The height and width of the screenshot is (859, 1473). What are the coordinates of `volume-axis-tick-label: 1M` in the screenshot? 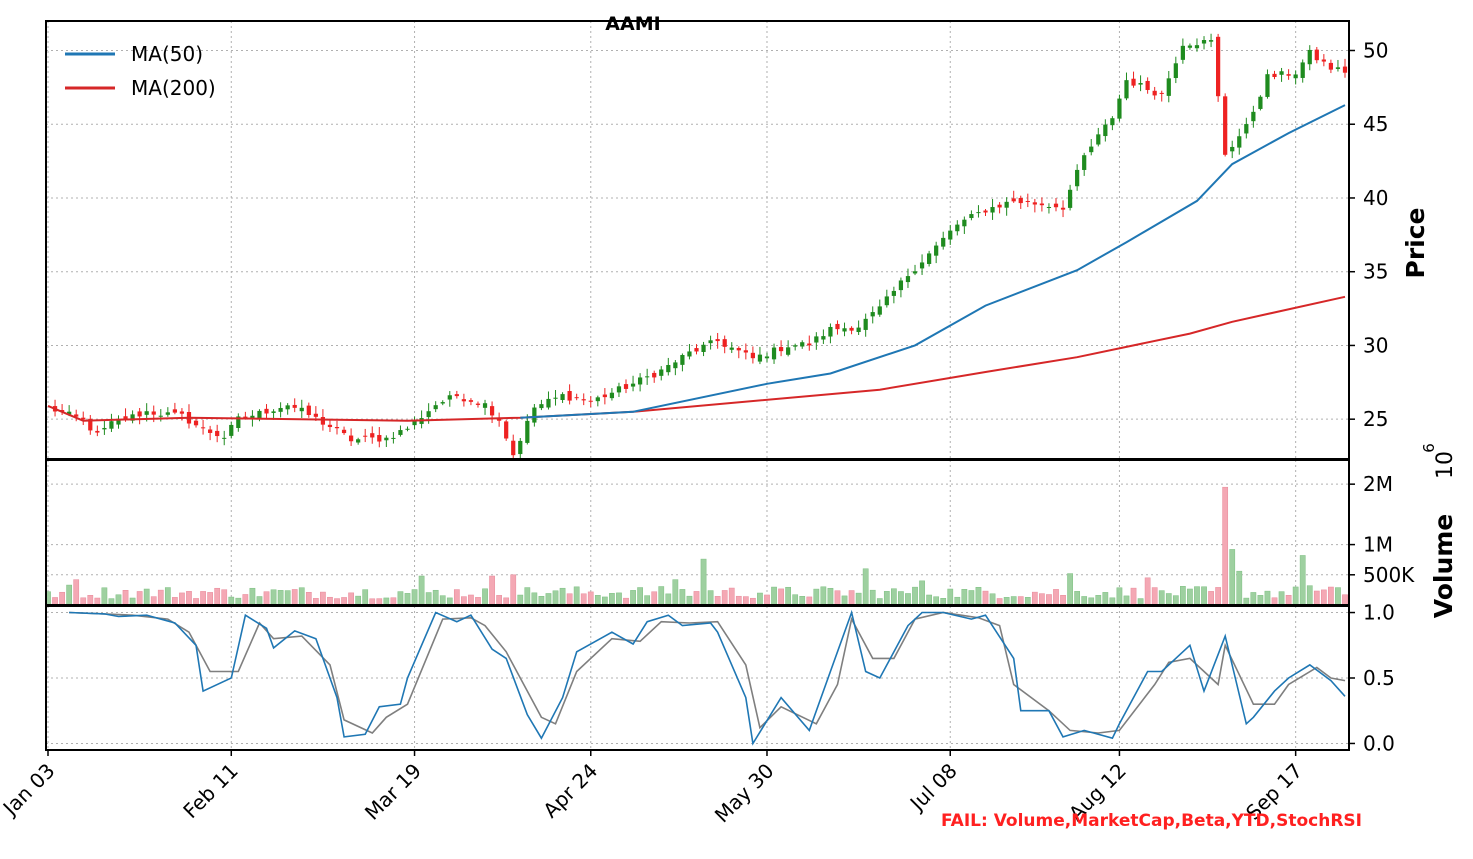 It's located at (1378, 545).